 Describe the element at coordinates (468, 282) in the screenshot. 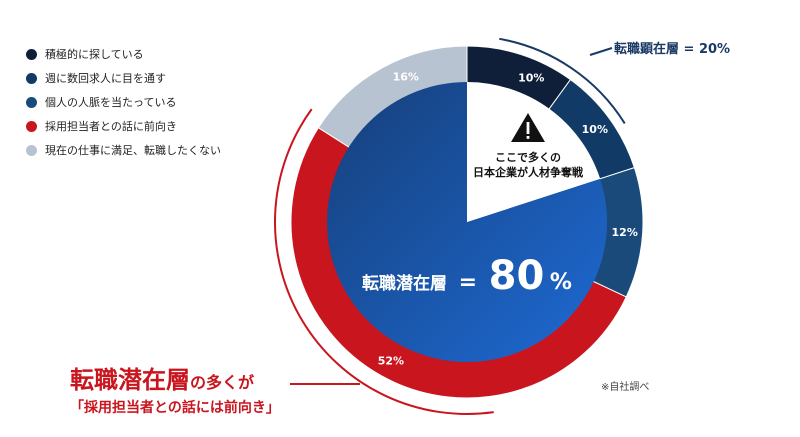

I see `latent-equals: =` at that location.